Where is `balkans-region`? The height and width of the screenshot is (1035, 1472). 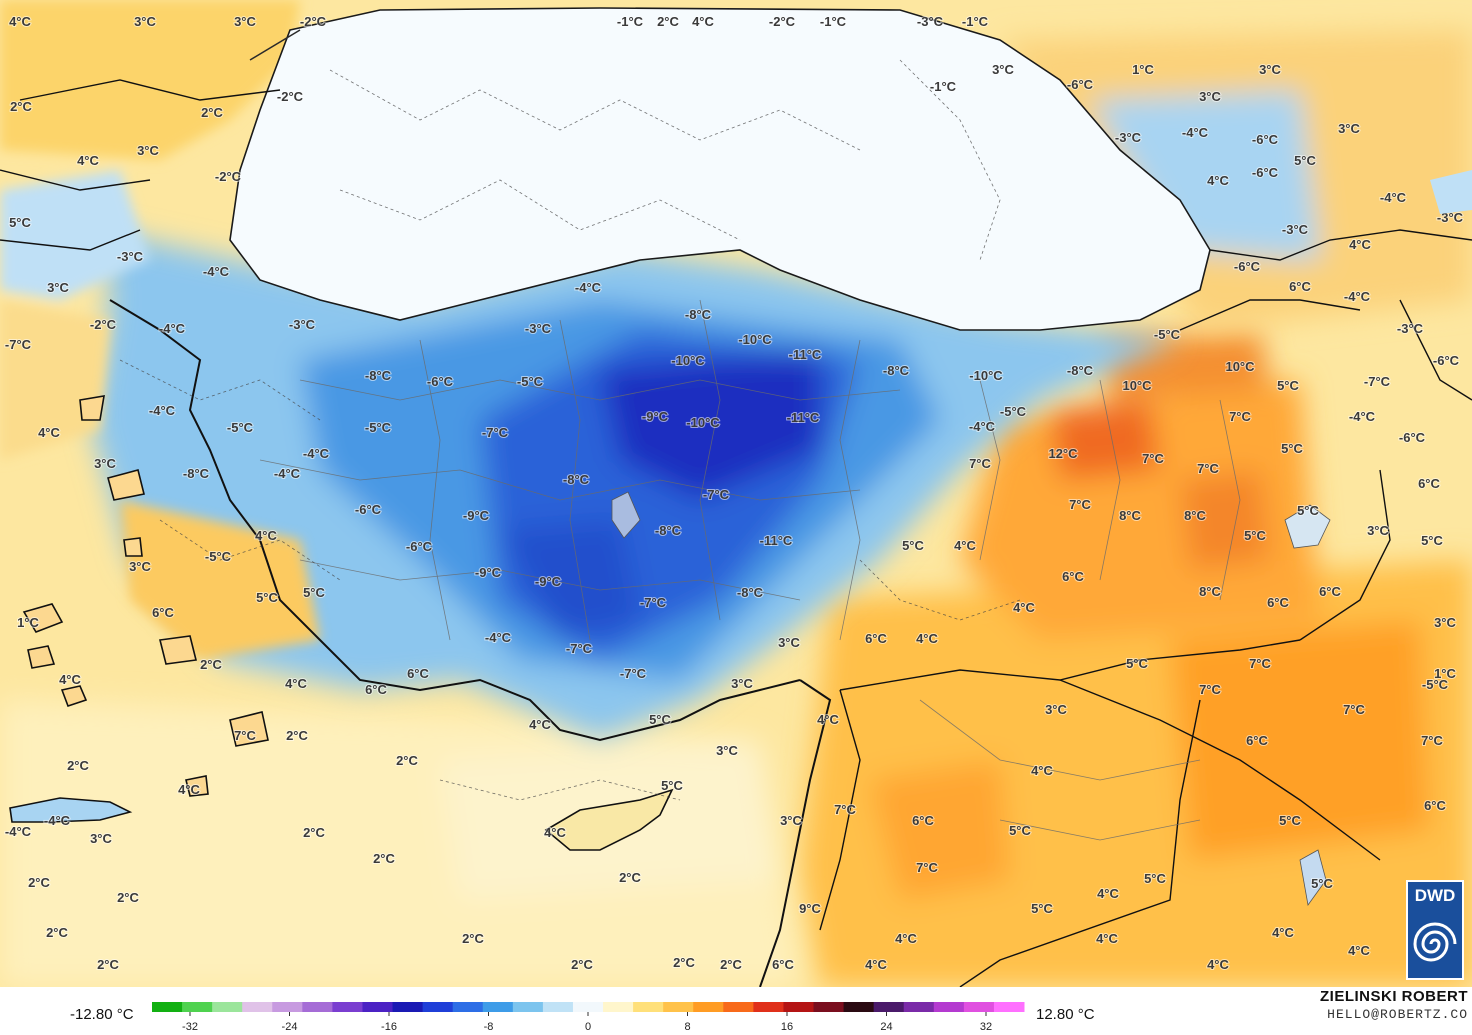 balkans-region is located at coordinates (160, 330).